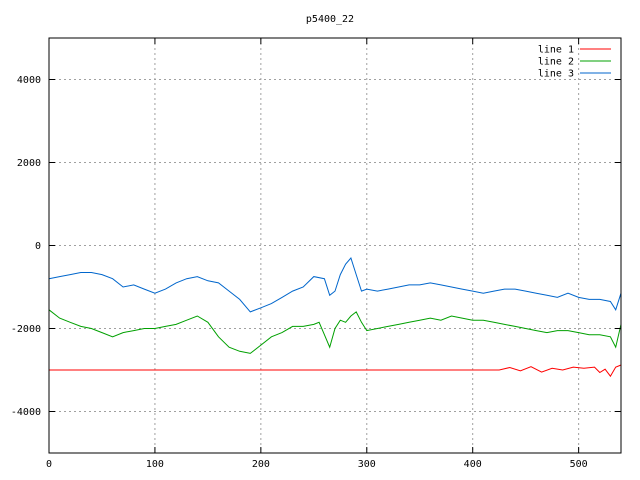 The width and height of the screenshot is (640, 480). I want to click on x-tick-label: 100, so click(155, 464).